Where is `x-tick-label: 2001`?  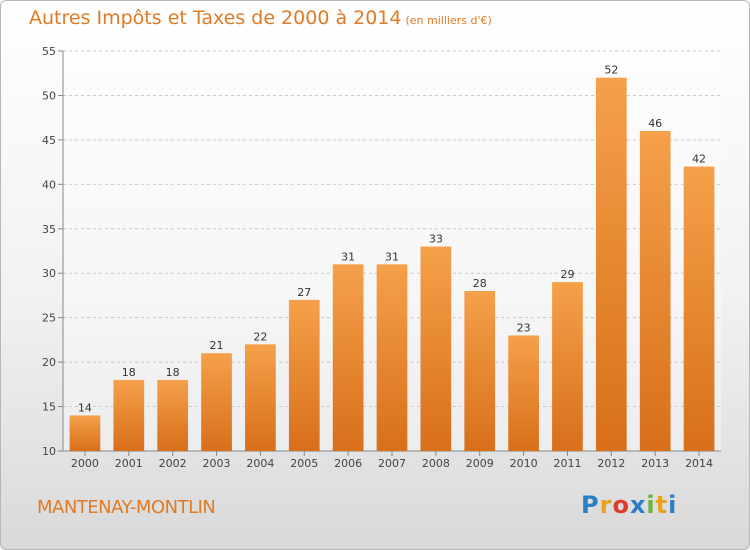
x-tick-label: 2001 is located at coordinates (129, 463).